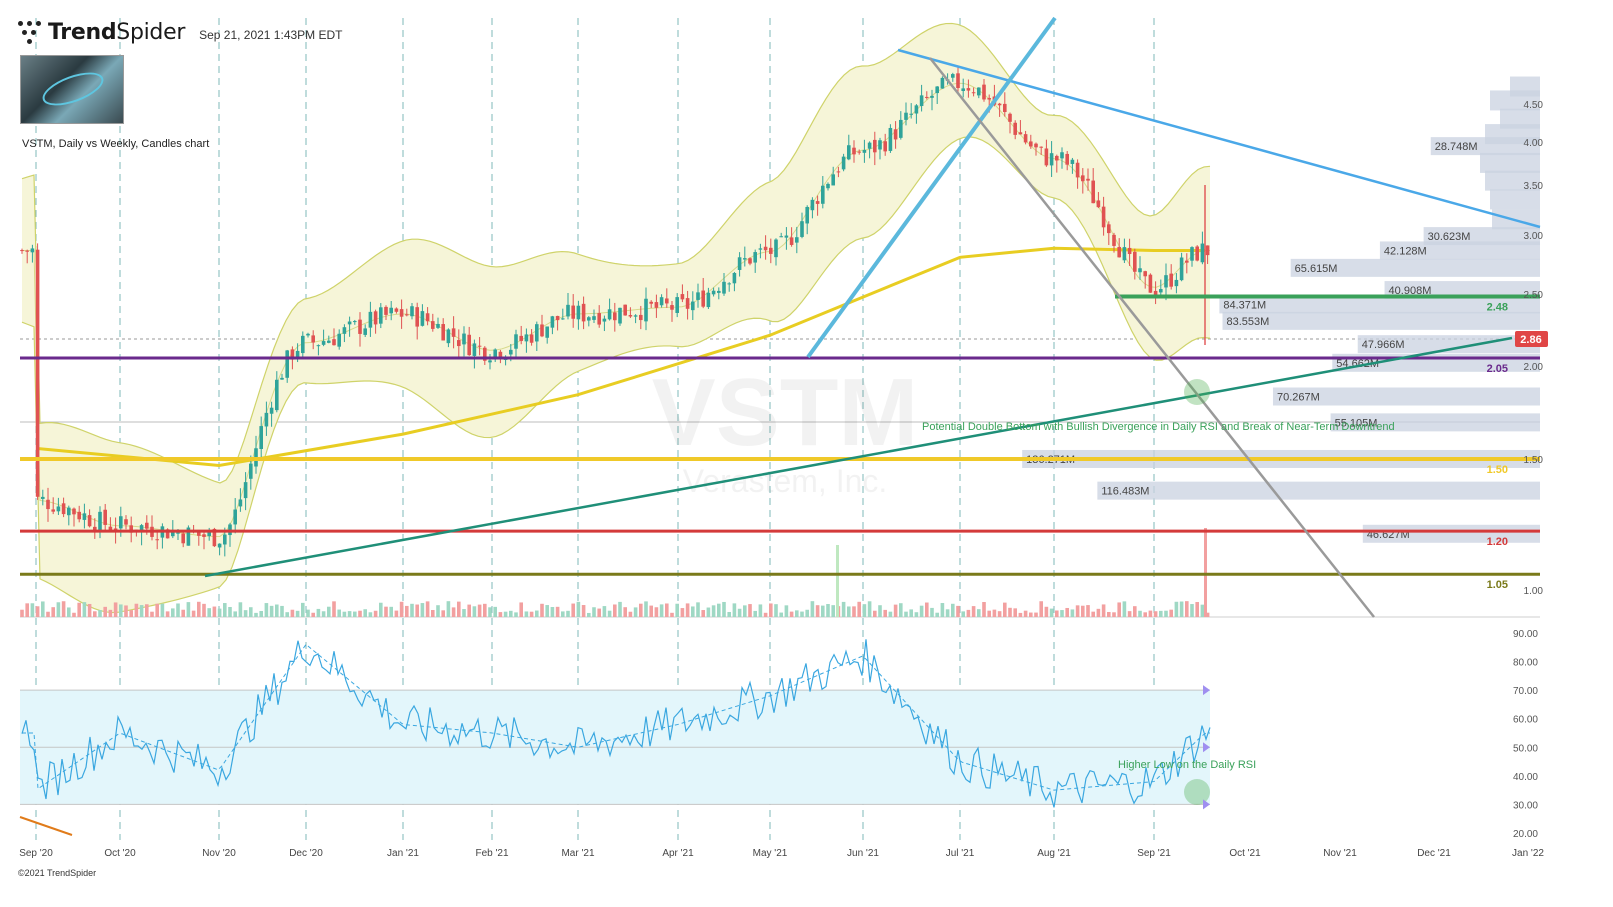  What do you see at coordinates (116, 32) in the screenshot?
I see `brand-name: TrendSpider` at bounding box center [116, 32].